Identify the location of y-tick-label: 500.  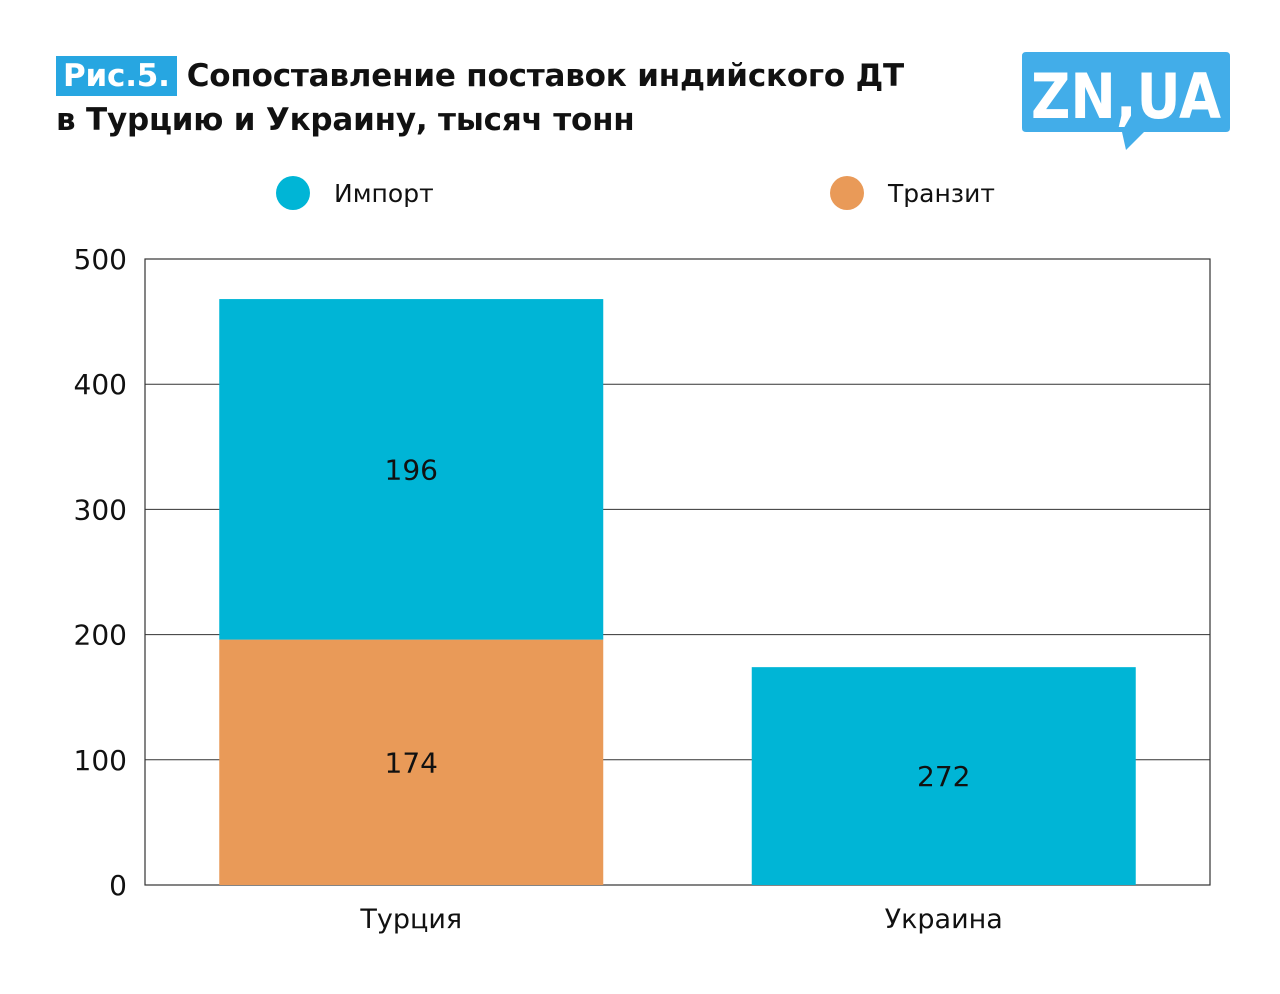
(100, 259).